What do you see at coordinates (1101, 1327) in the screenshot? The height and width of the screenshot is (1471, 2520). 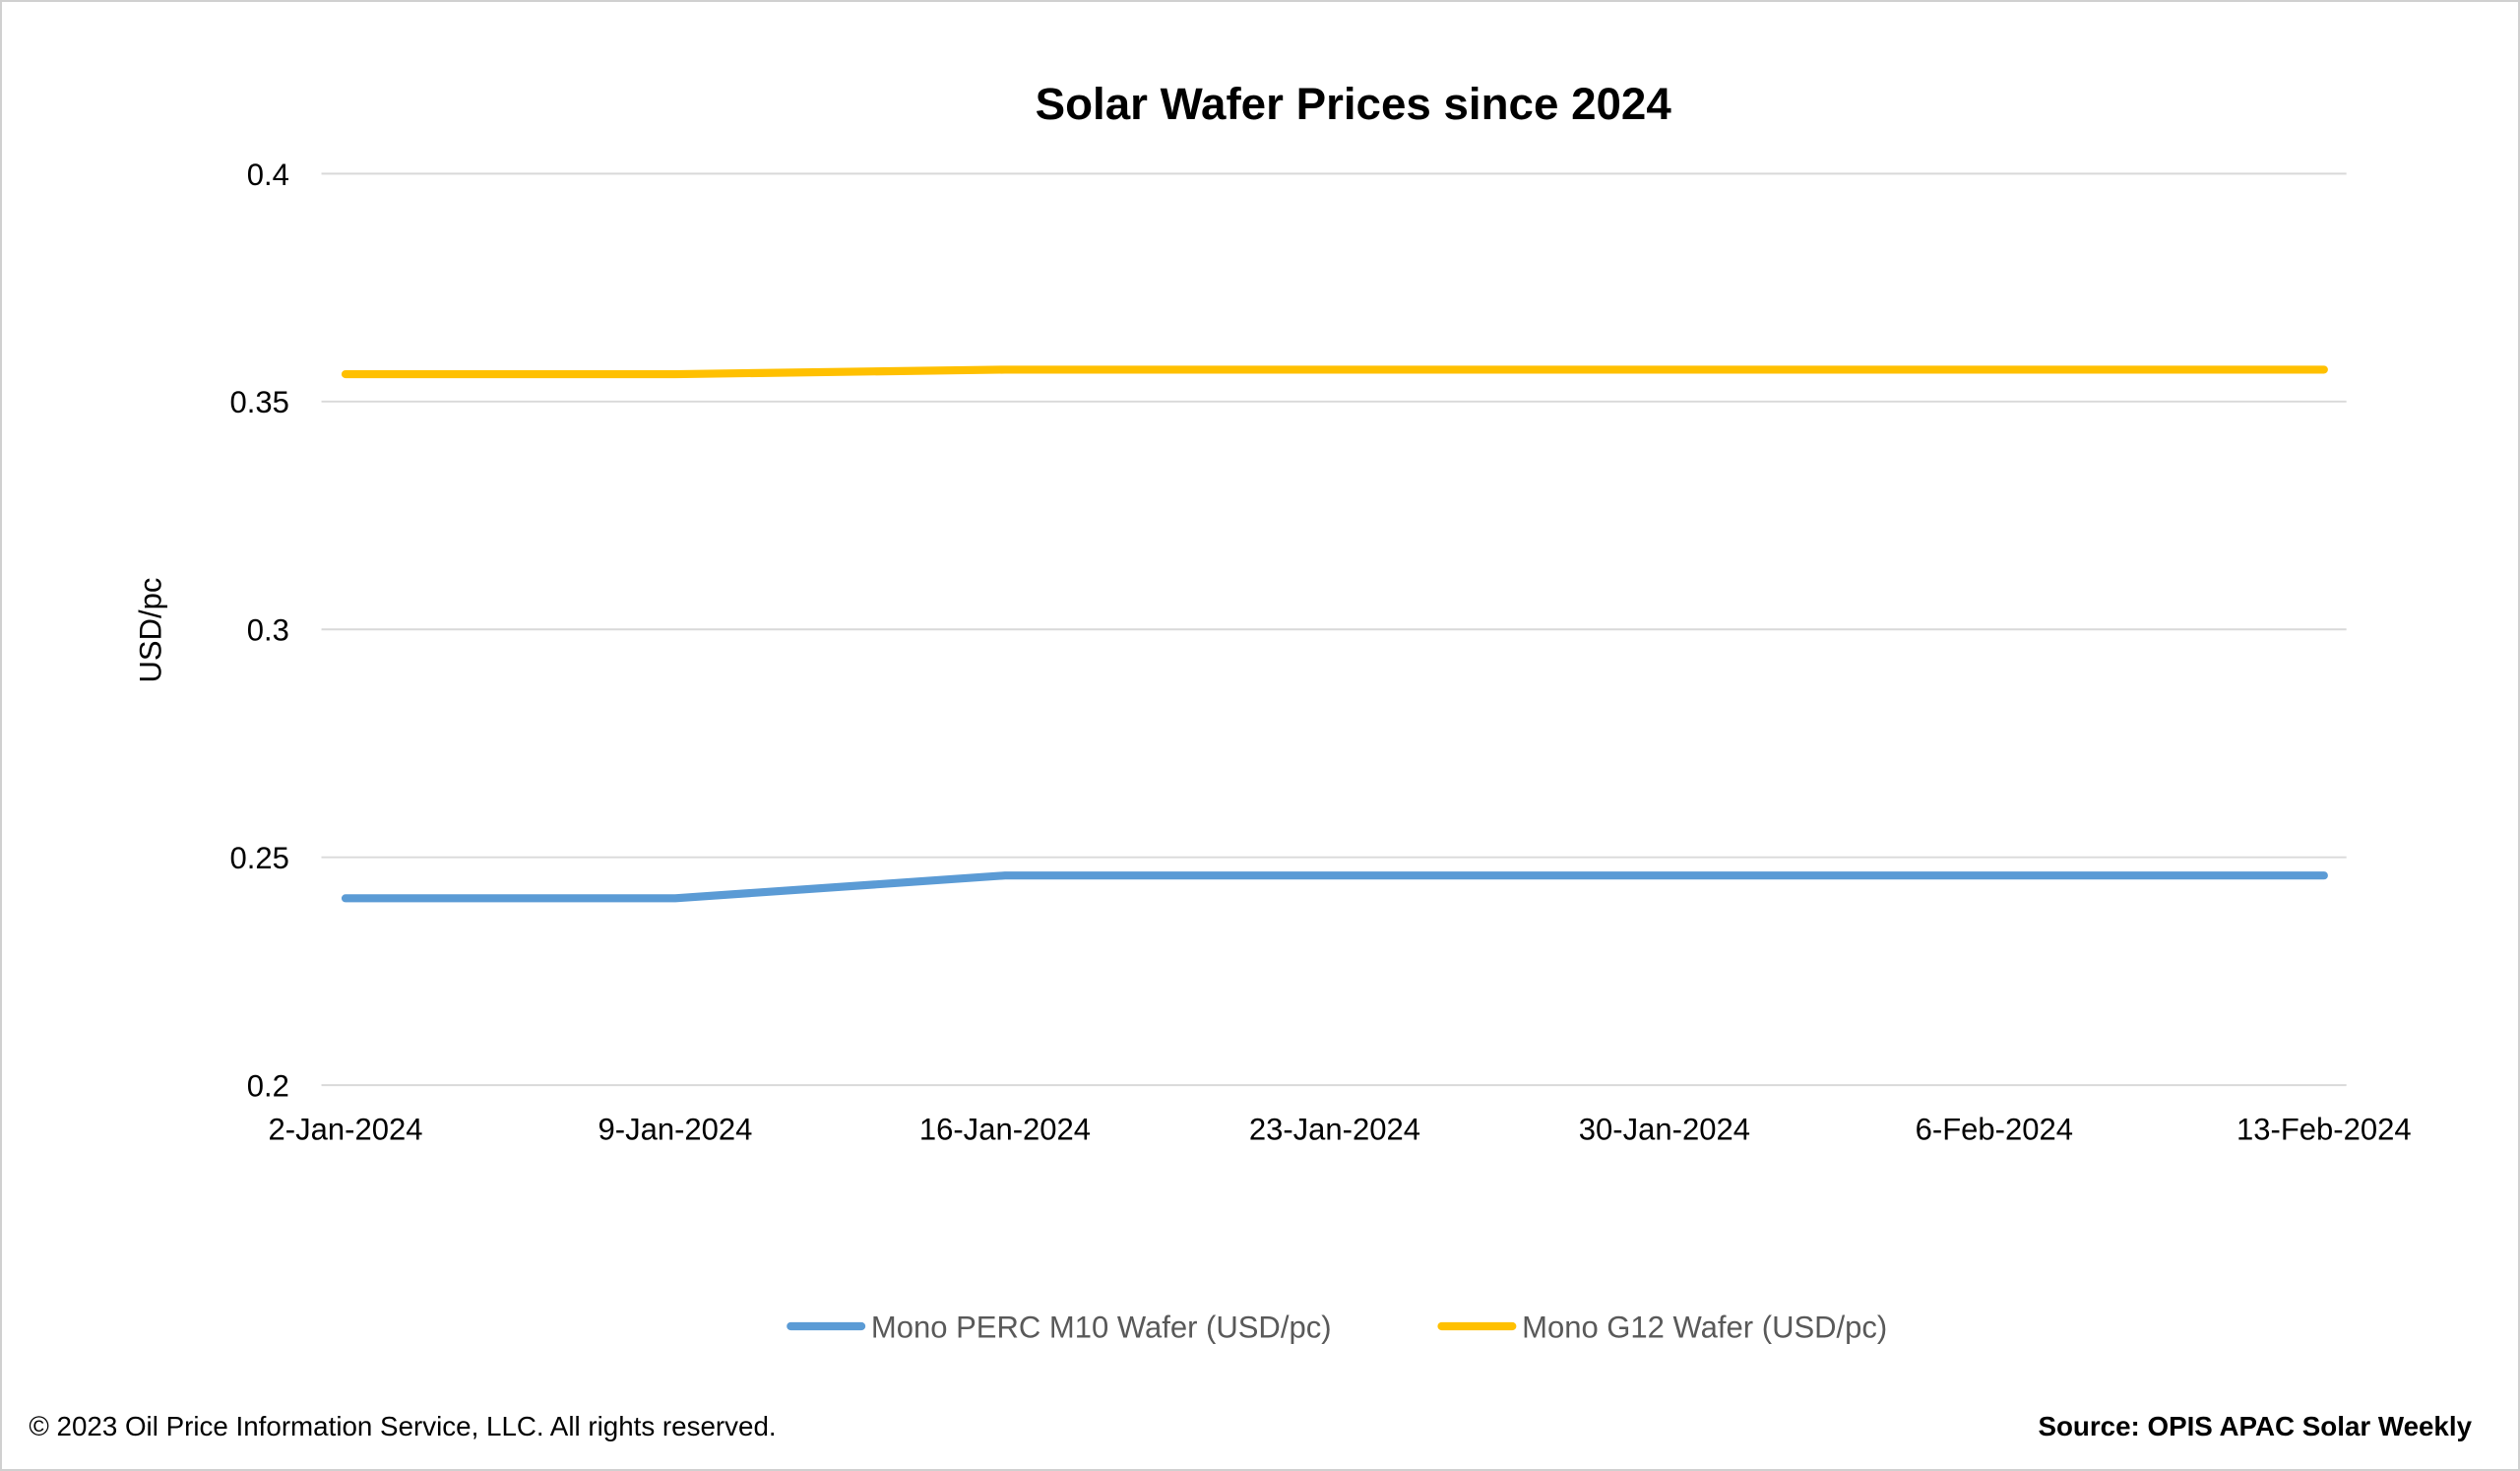 I see `legend-label: Mono PERC M10 Wafer (USD/pc)` at bounding box center [1101, 1327].